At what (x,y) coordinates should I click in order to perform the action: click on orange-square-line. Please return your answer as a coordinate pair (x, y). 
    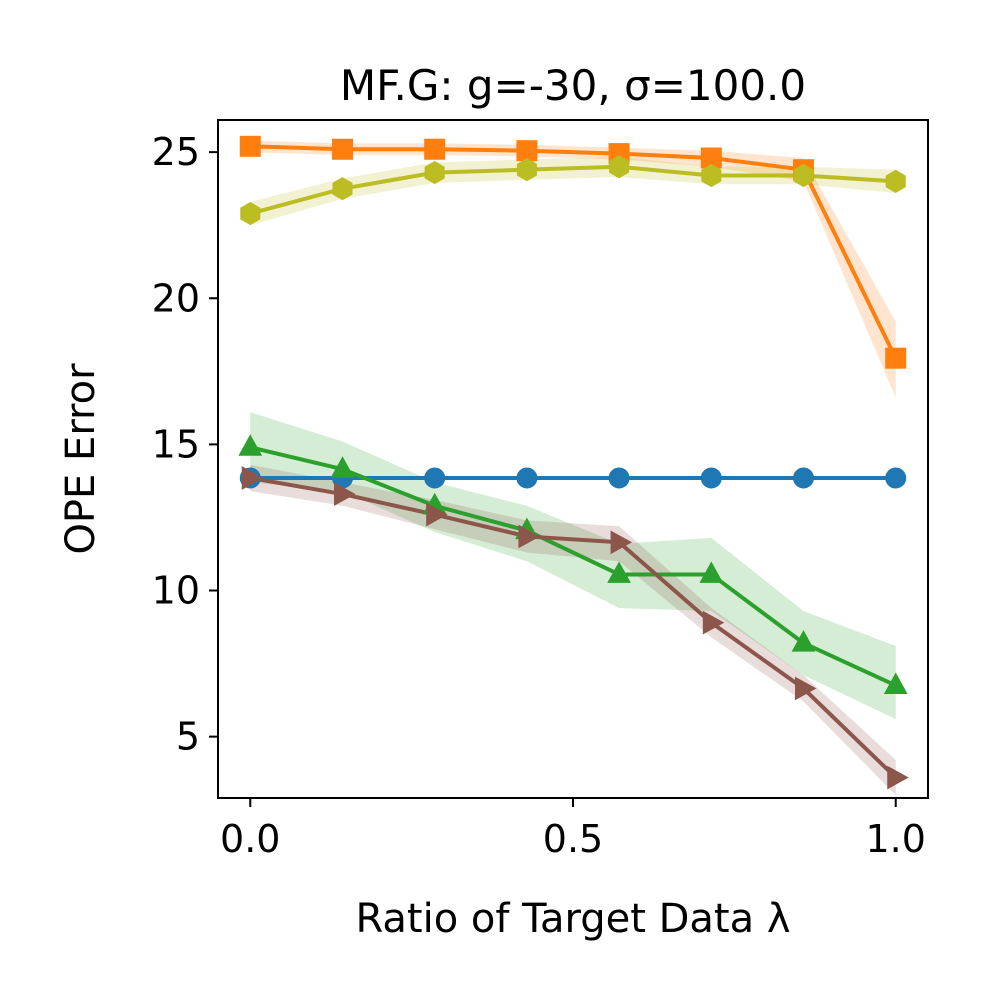
    Looking at the image, I should click on (574, 252).